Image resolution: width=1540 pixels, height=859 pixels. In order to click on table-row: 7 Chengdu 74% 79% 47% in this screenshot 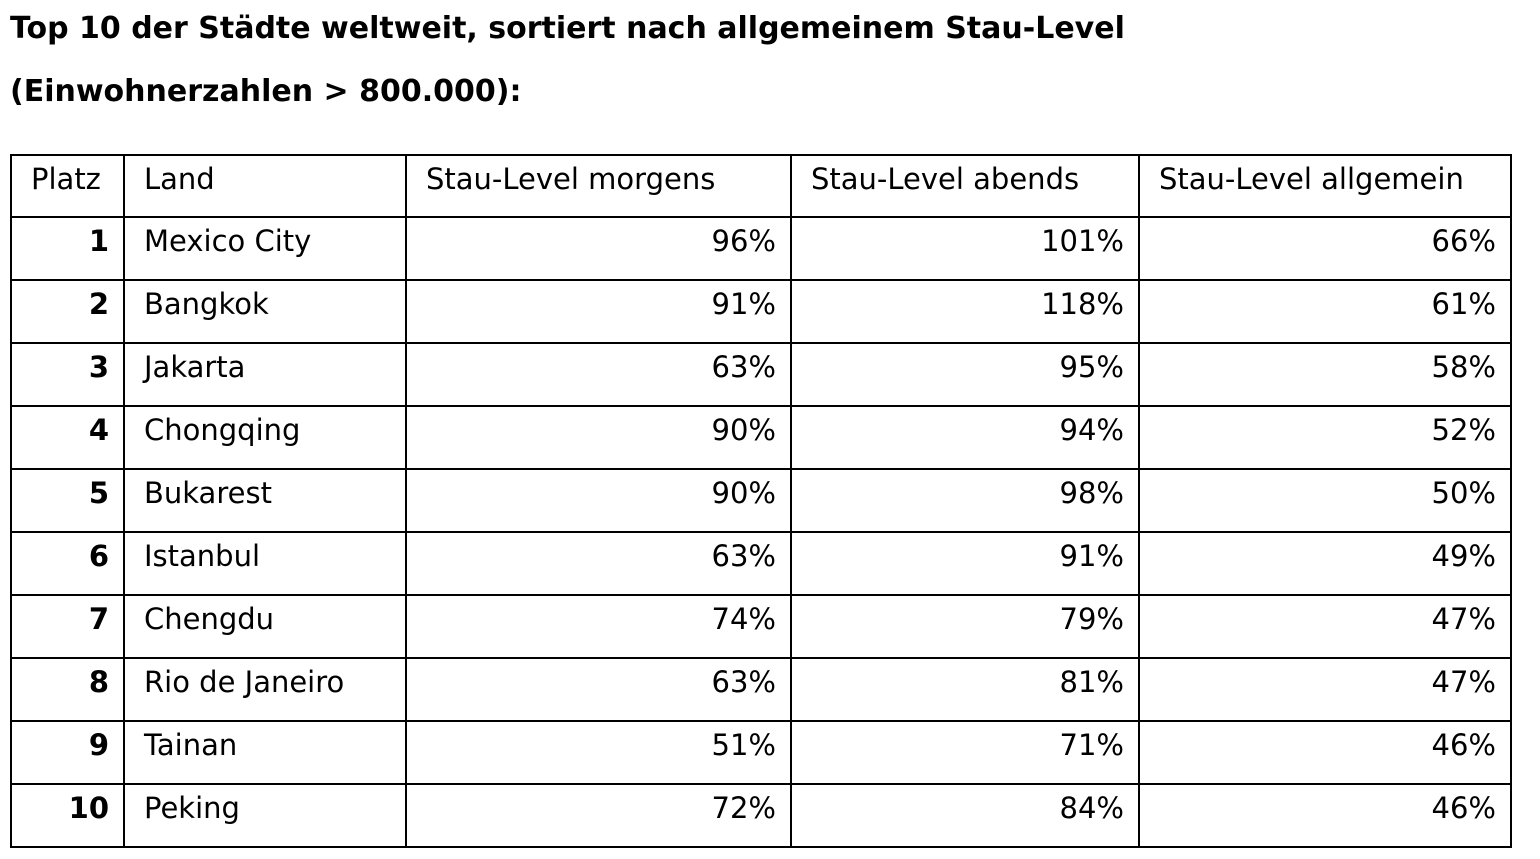, I will do `click(761, 626)`.